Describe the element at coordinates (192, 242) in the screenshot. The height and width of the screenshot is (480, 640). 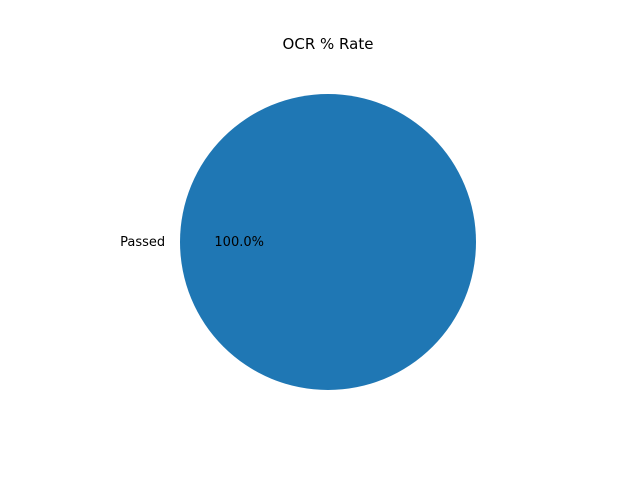
I see `pie-labels: Passed 100.0%` at that location.